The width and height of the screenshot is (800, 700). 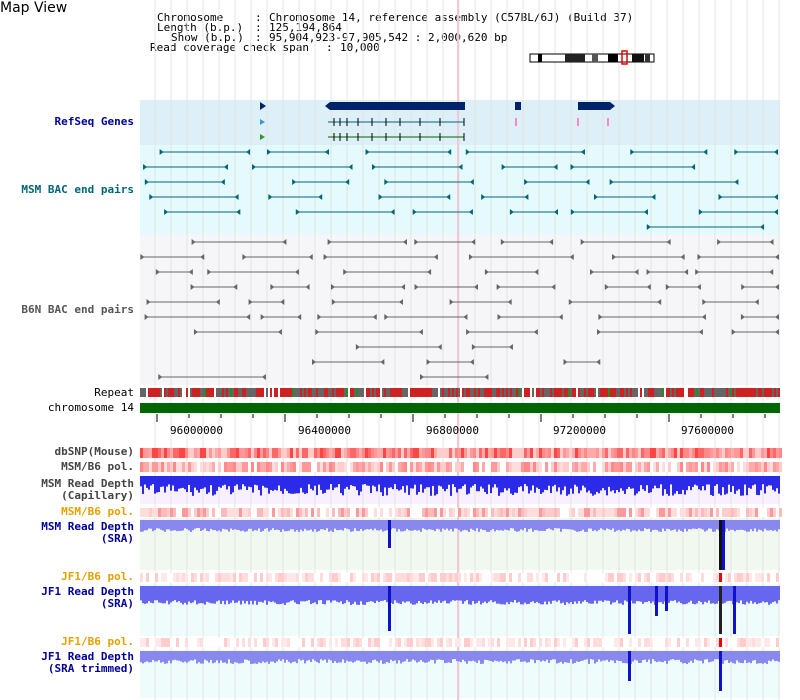 What do you see at coordinates (77, 309) in the screenshot?
I see `track-label-b6n-bac: B6N BAC end pairs` at bounding box center [77, 309].